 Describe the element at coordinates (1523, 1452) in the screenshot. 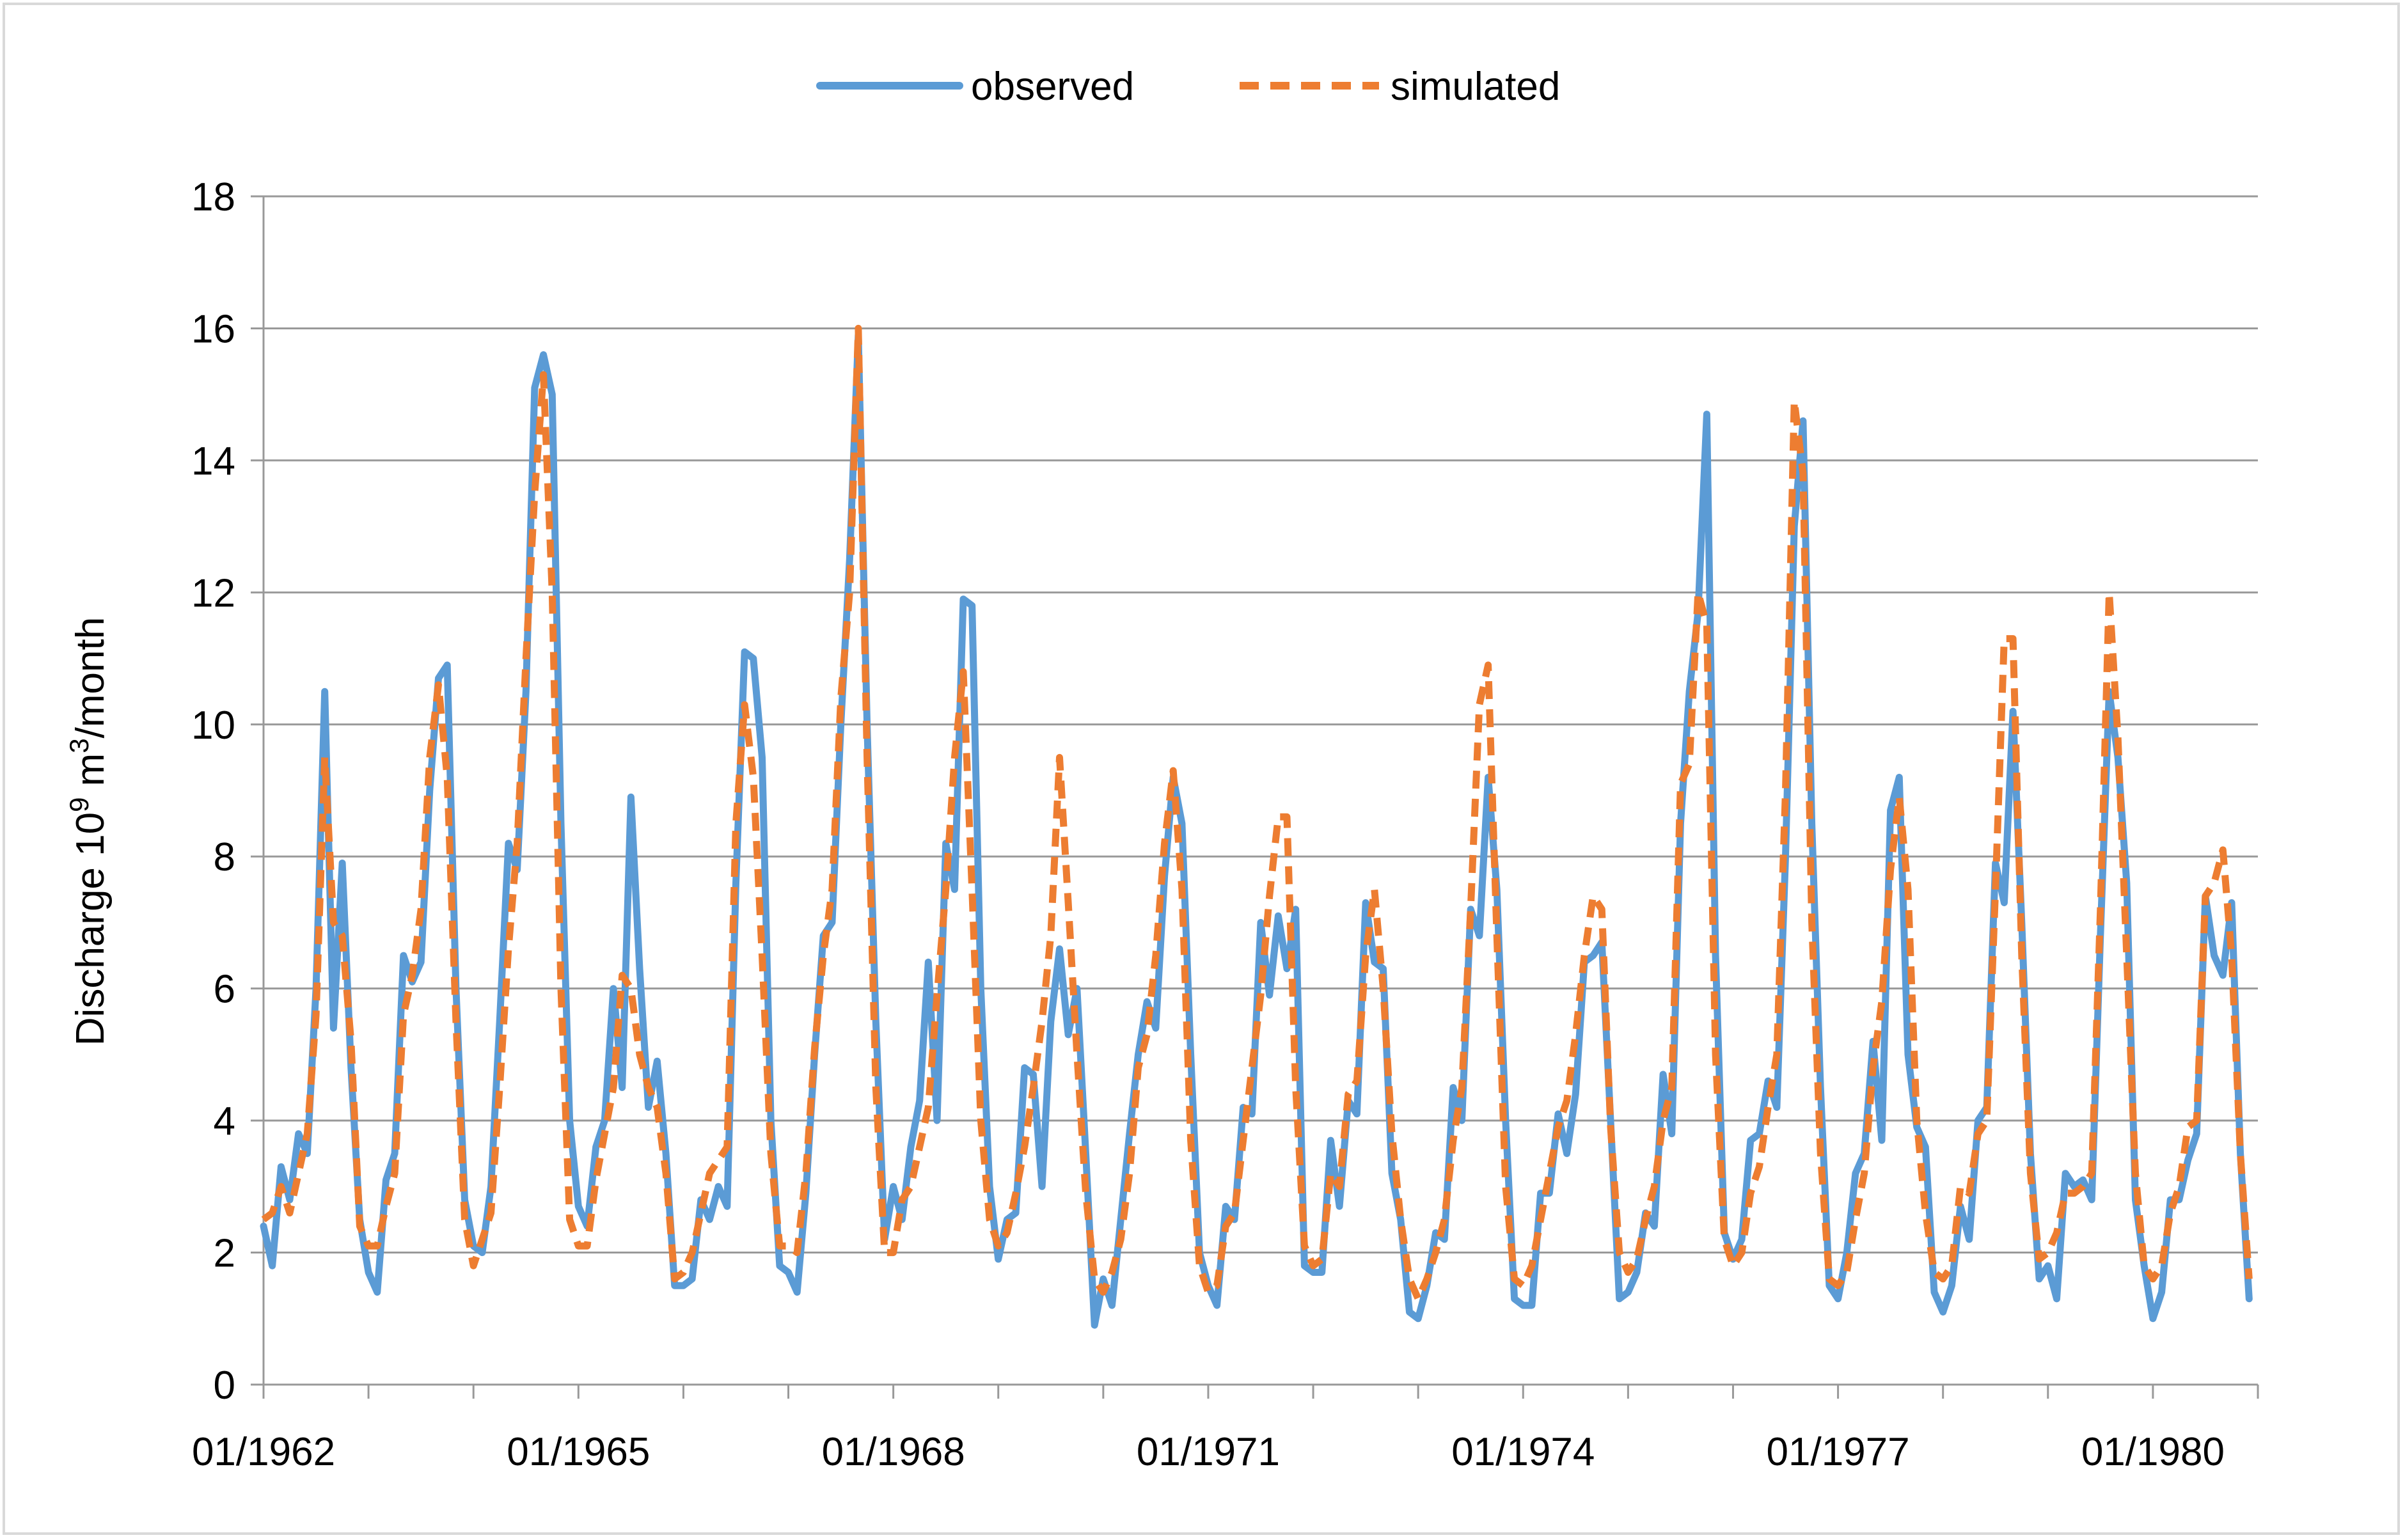

I see `x-tick-label: 01/1974` at that location.